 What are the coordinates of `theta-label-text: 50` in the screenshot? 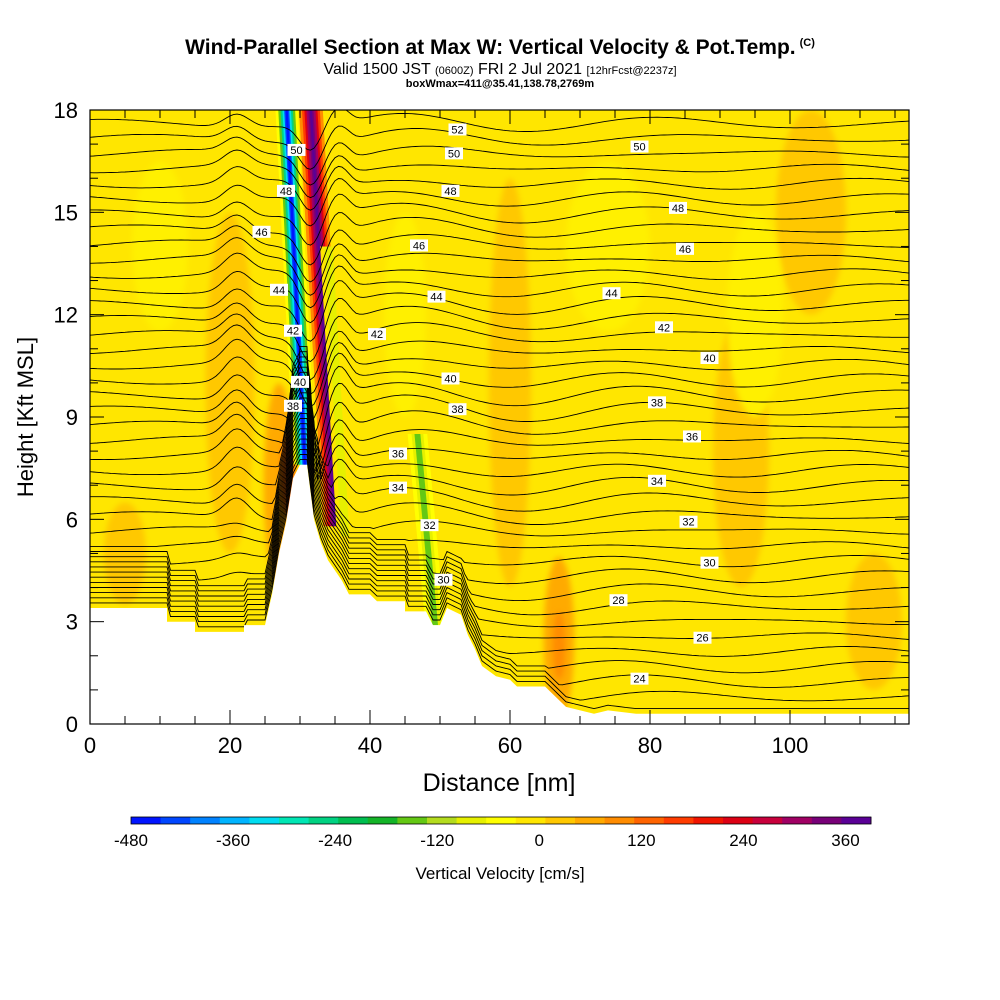 It's located at (296, 151).